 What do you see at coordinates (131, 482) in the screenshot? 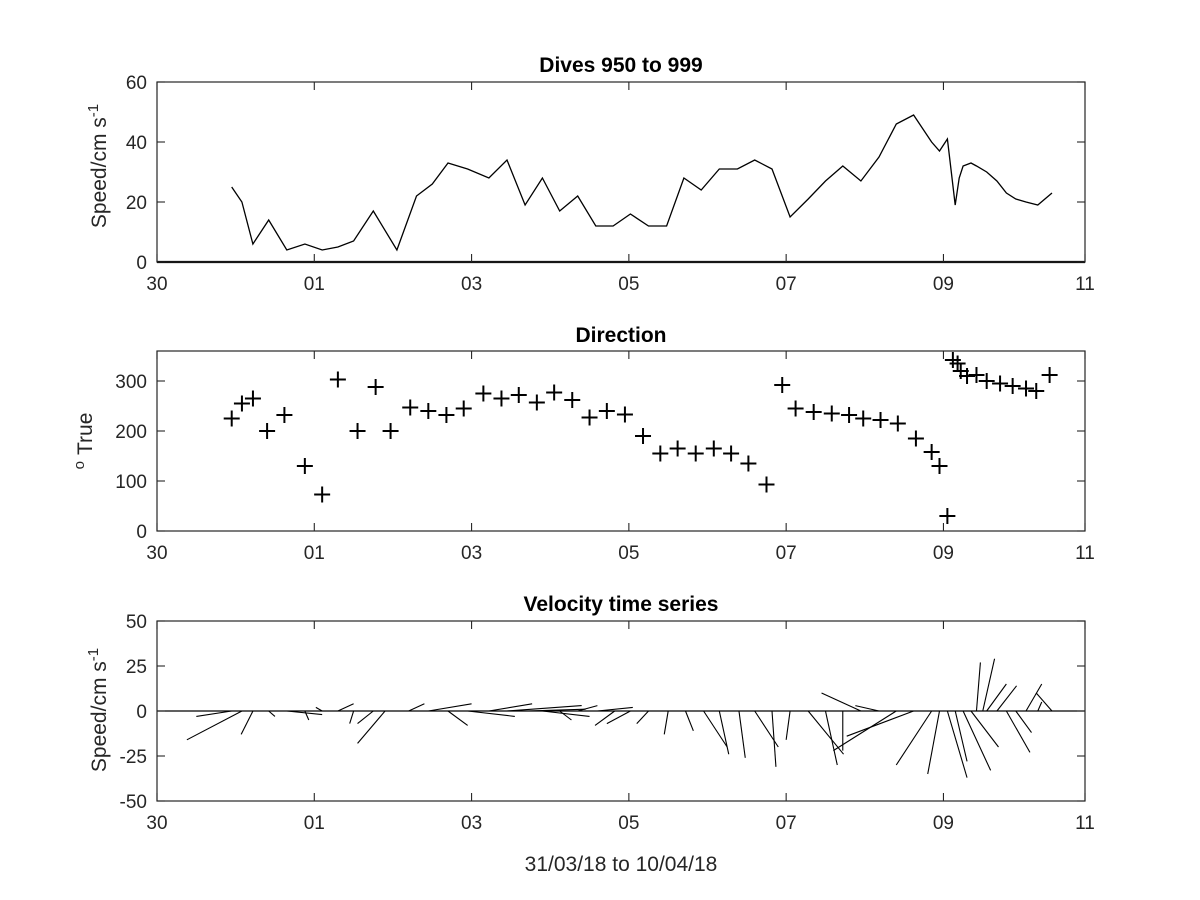
I see `y-tick-label: 100` at bounding box center [131, 482].